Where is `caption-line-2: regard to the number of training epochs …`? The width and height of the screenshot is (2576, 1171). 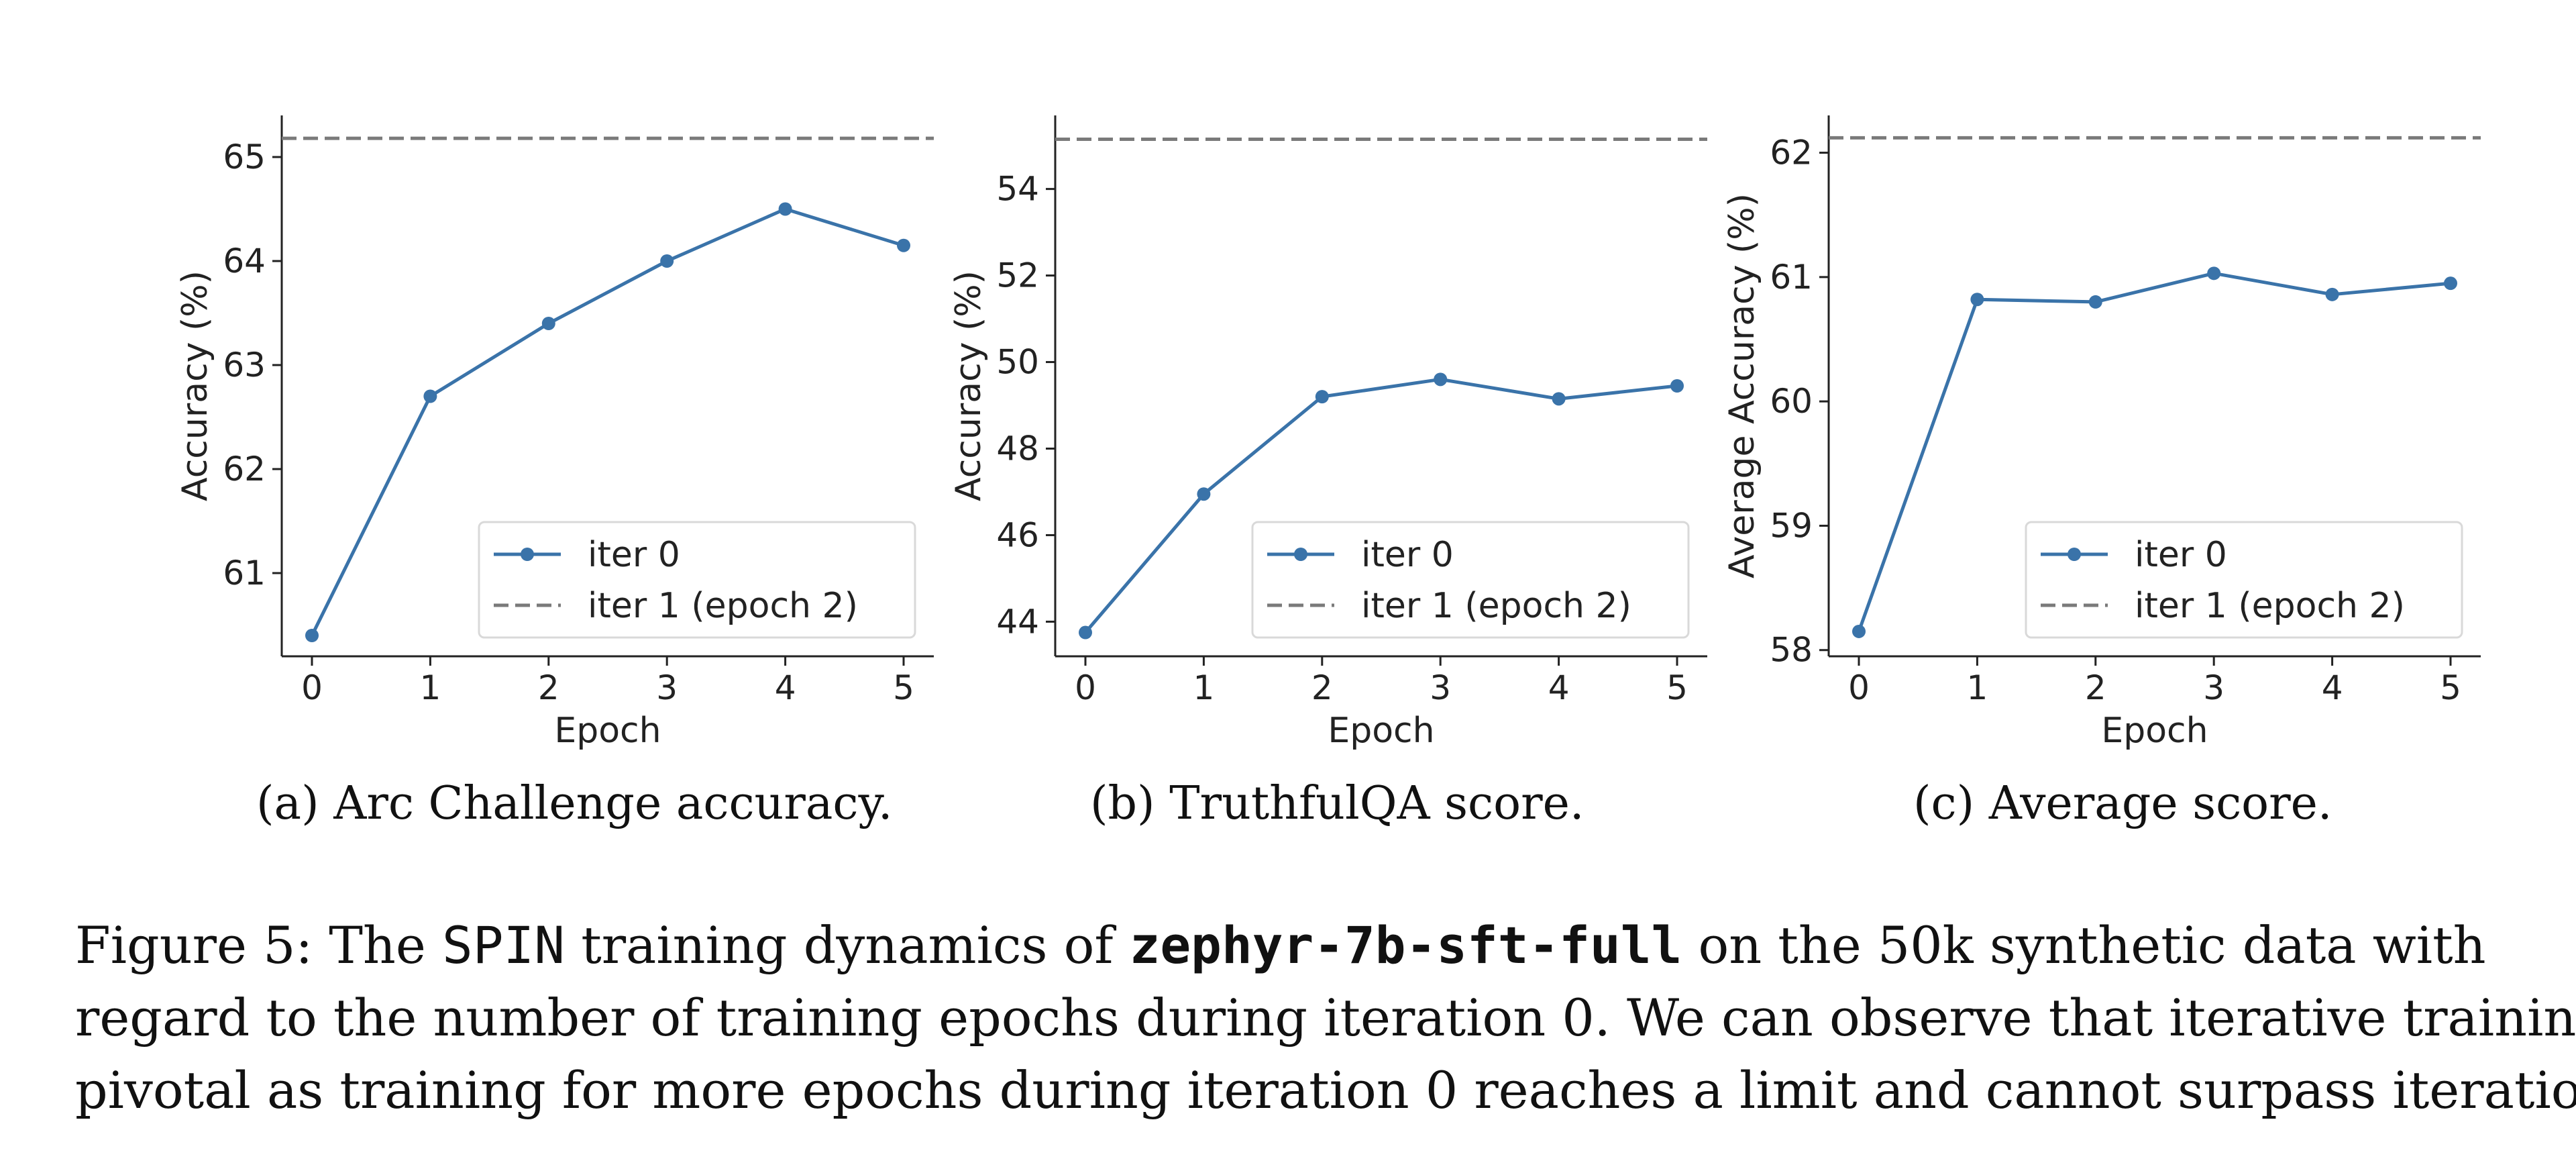 caption-line-2: regard to the number of training epochs … is located at coordinates (1325, 1018).